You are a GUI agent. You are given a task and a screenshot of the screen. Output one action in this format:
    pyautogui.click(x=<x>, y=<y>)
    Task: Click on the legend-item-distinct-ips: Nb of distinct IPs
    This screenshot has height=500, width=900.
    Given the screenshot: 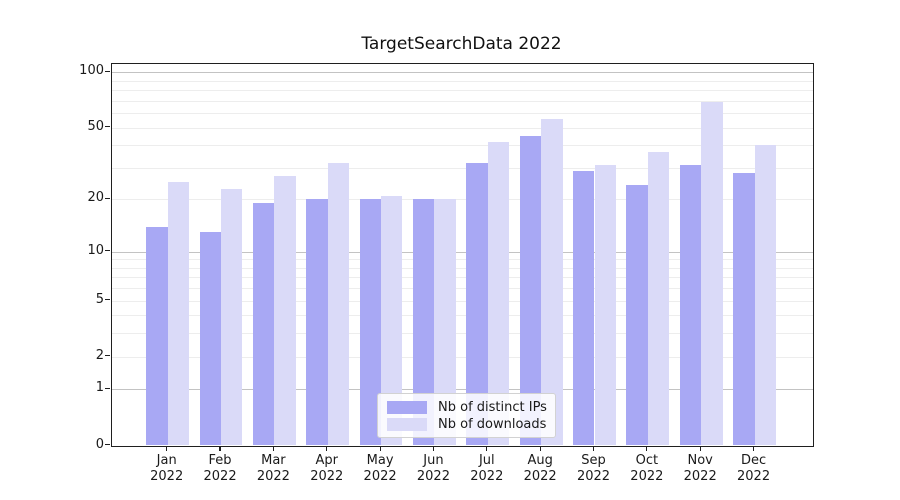 What is the action you would take?
    pyautogui.click(x=467, y=407)
    